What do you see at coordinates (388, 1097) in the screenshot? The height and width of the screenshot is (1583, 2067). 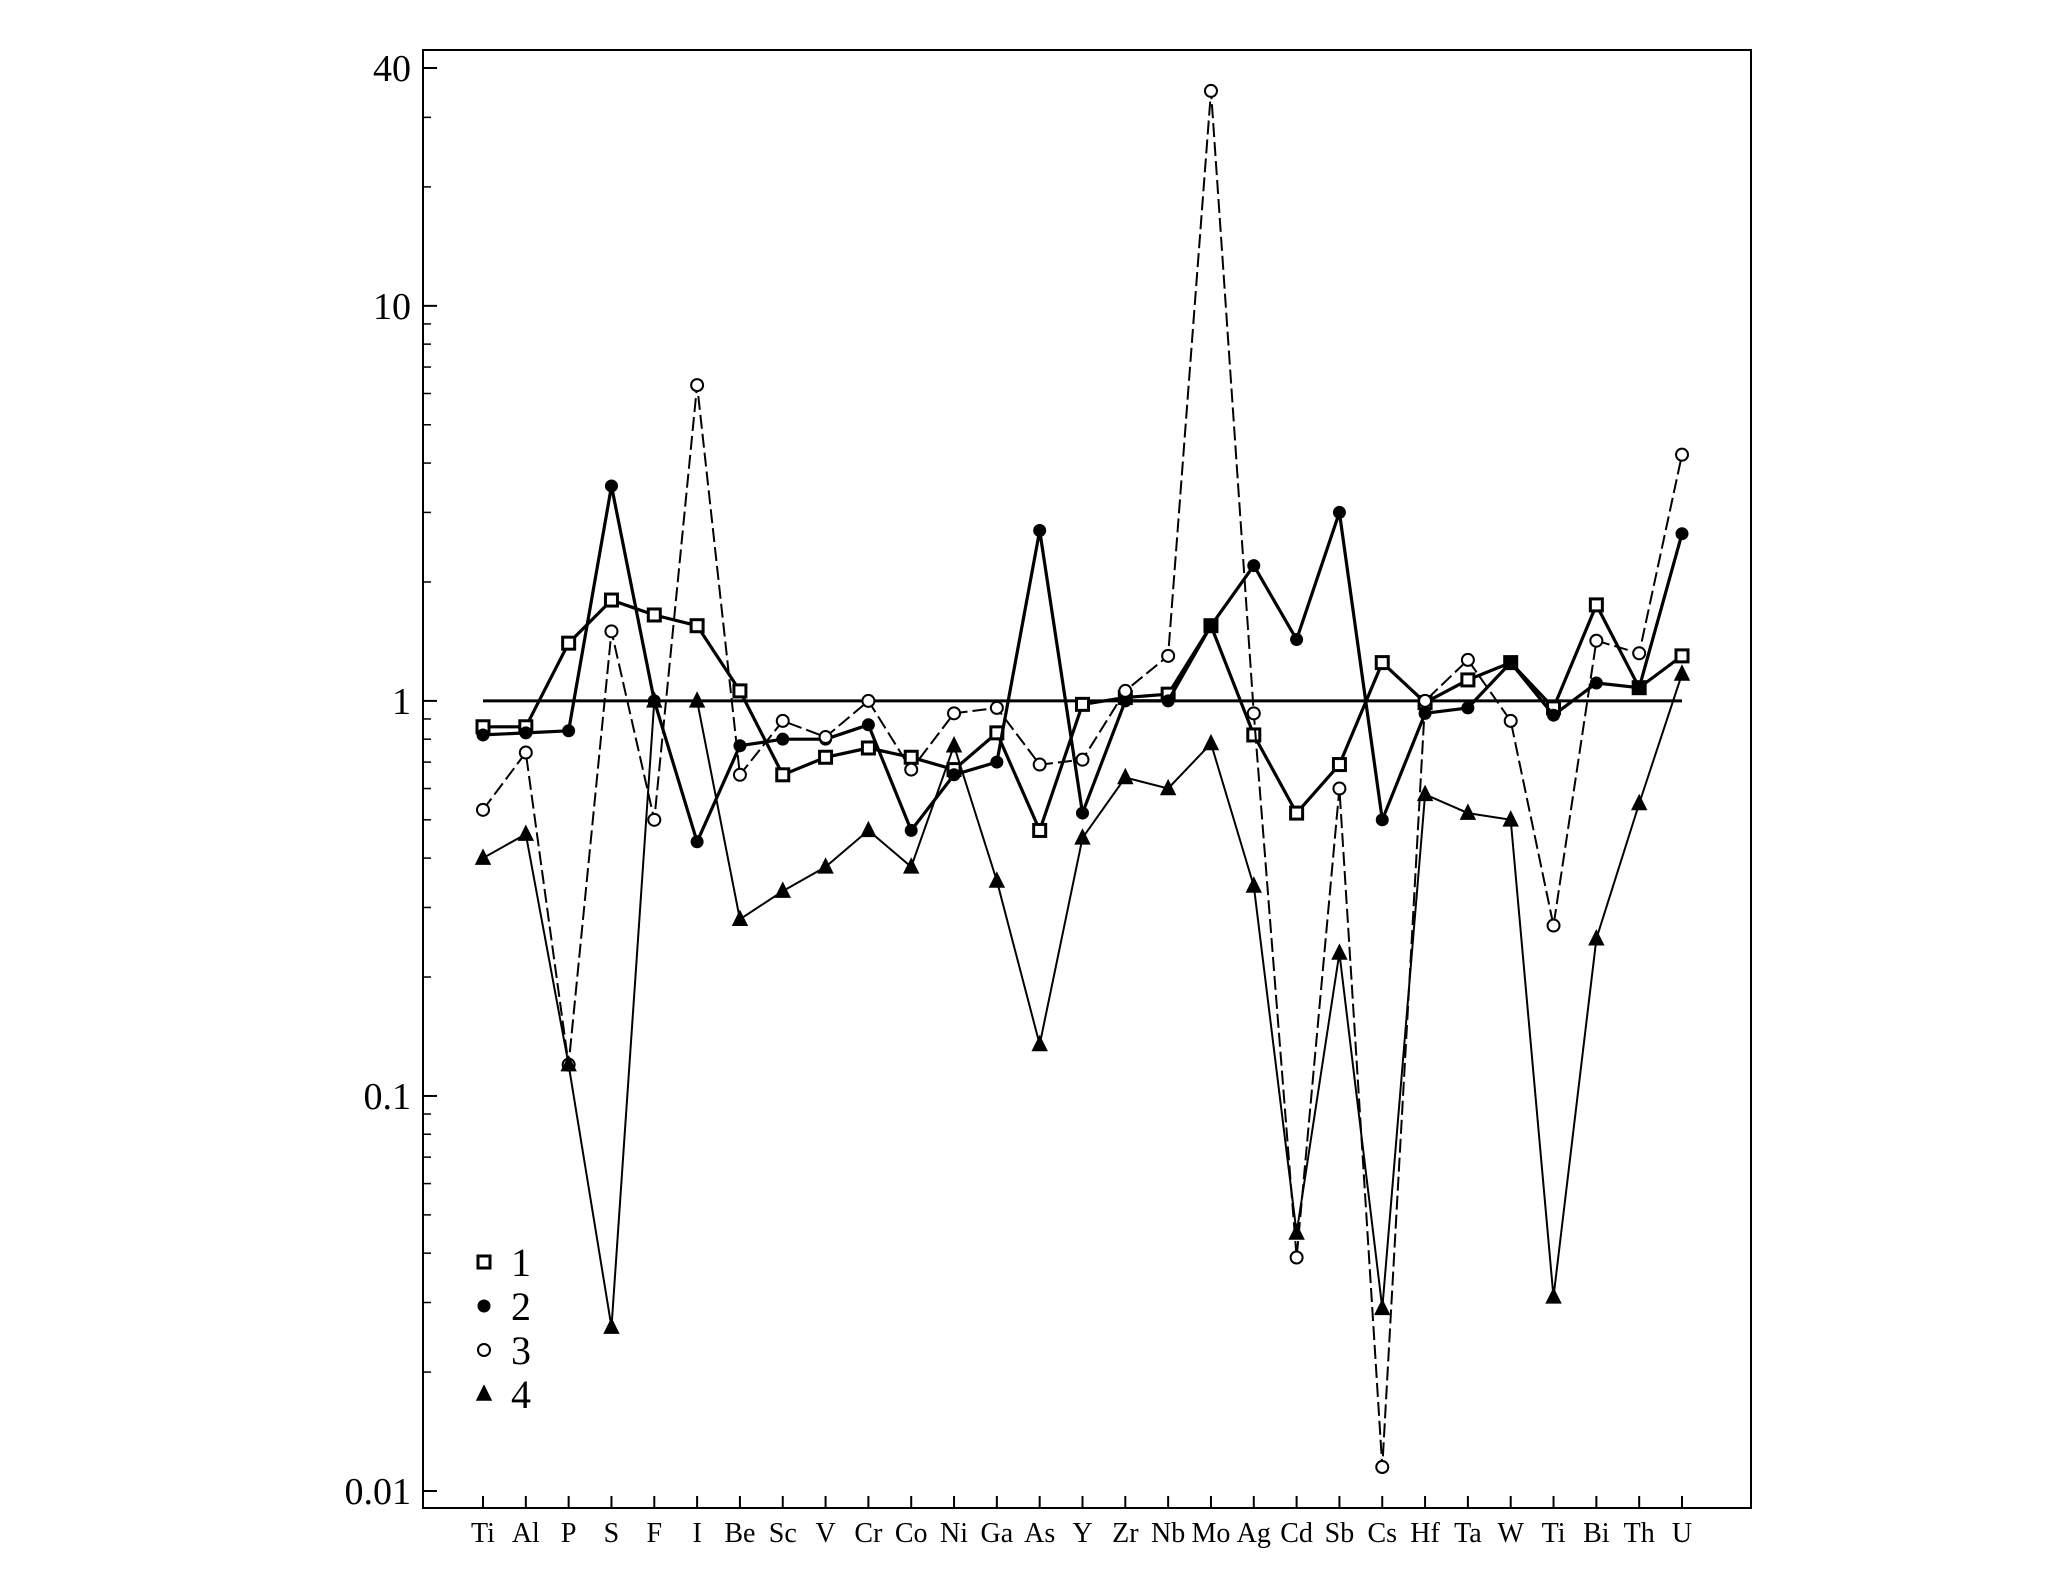 I see `y-tick-label: 0.1` at bounding box center [388, 1097].